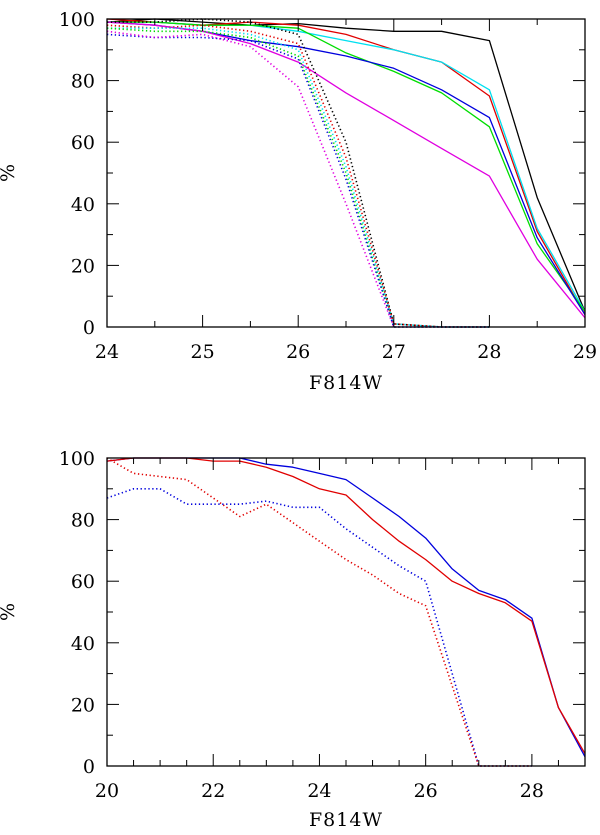  Describe the element at coordinates (319, 791) in the screenshot. I see `chart2-x-tick-label: 24` at that location.